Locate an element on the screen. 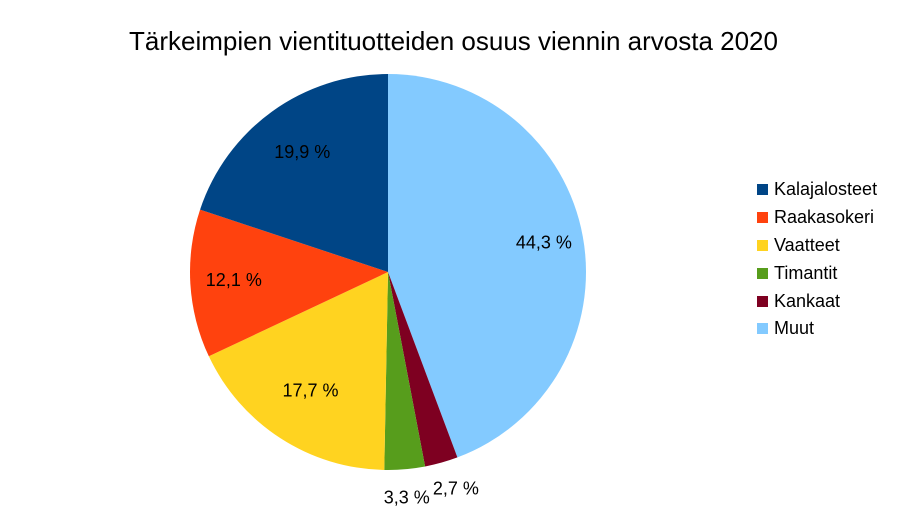  legend-label: Kankaat is located at coordinates (807, 300).